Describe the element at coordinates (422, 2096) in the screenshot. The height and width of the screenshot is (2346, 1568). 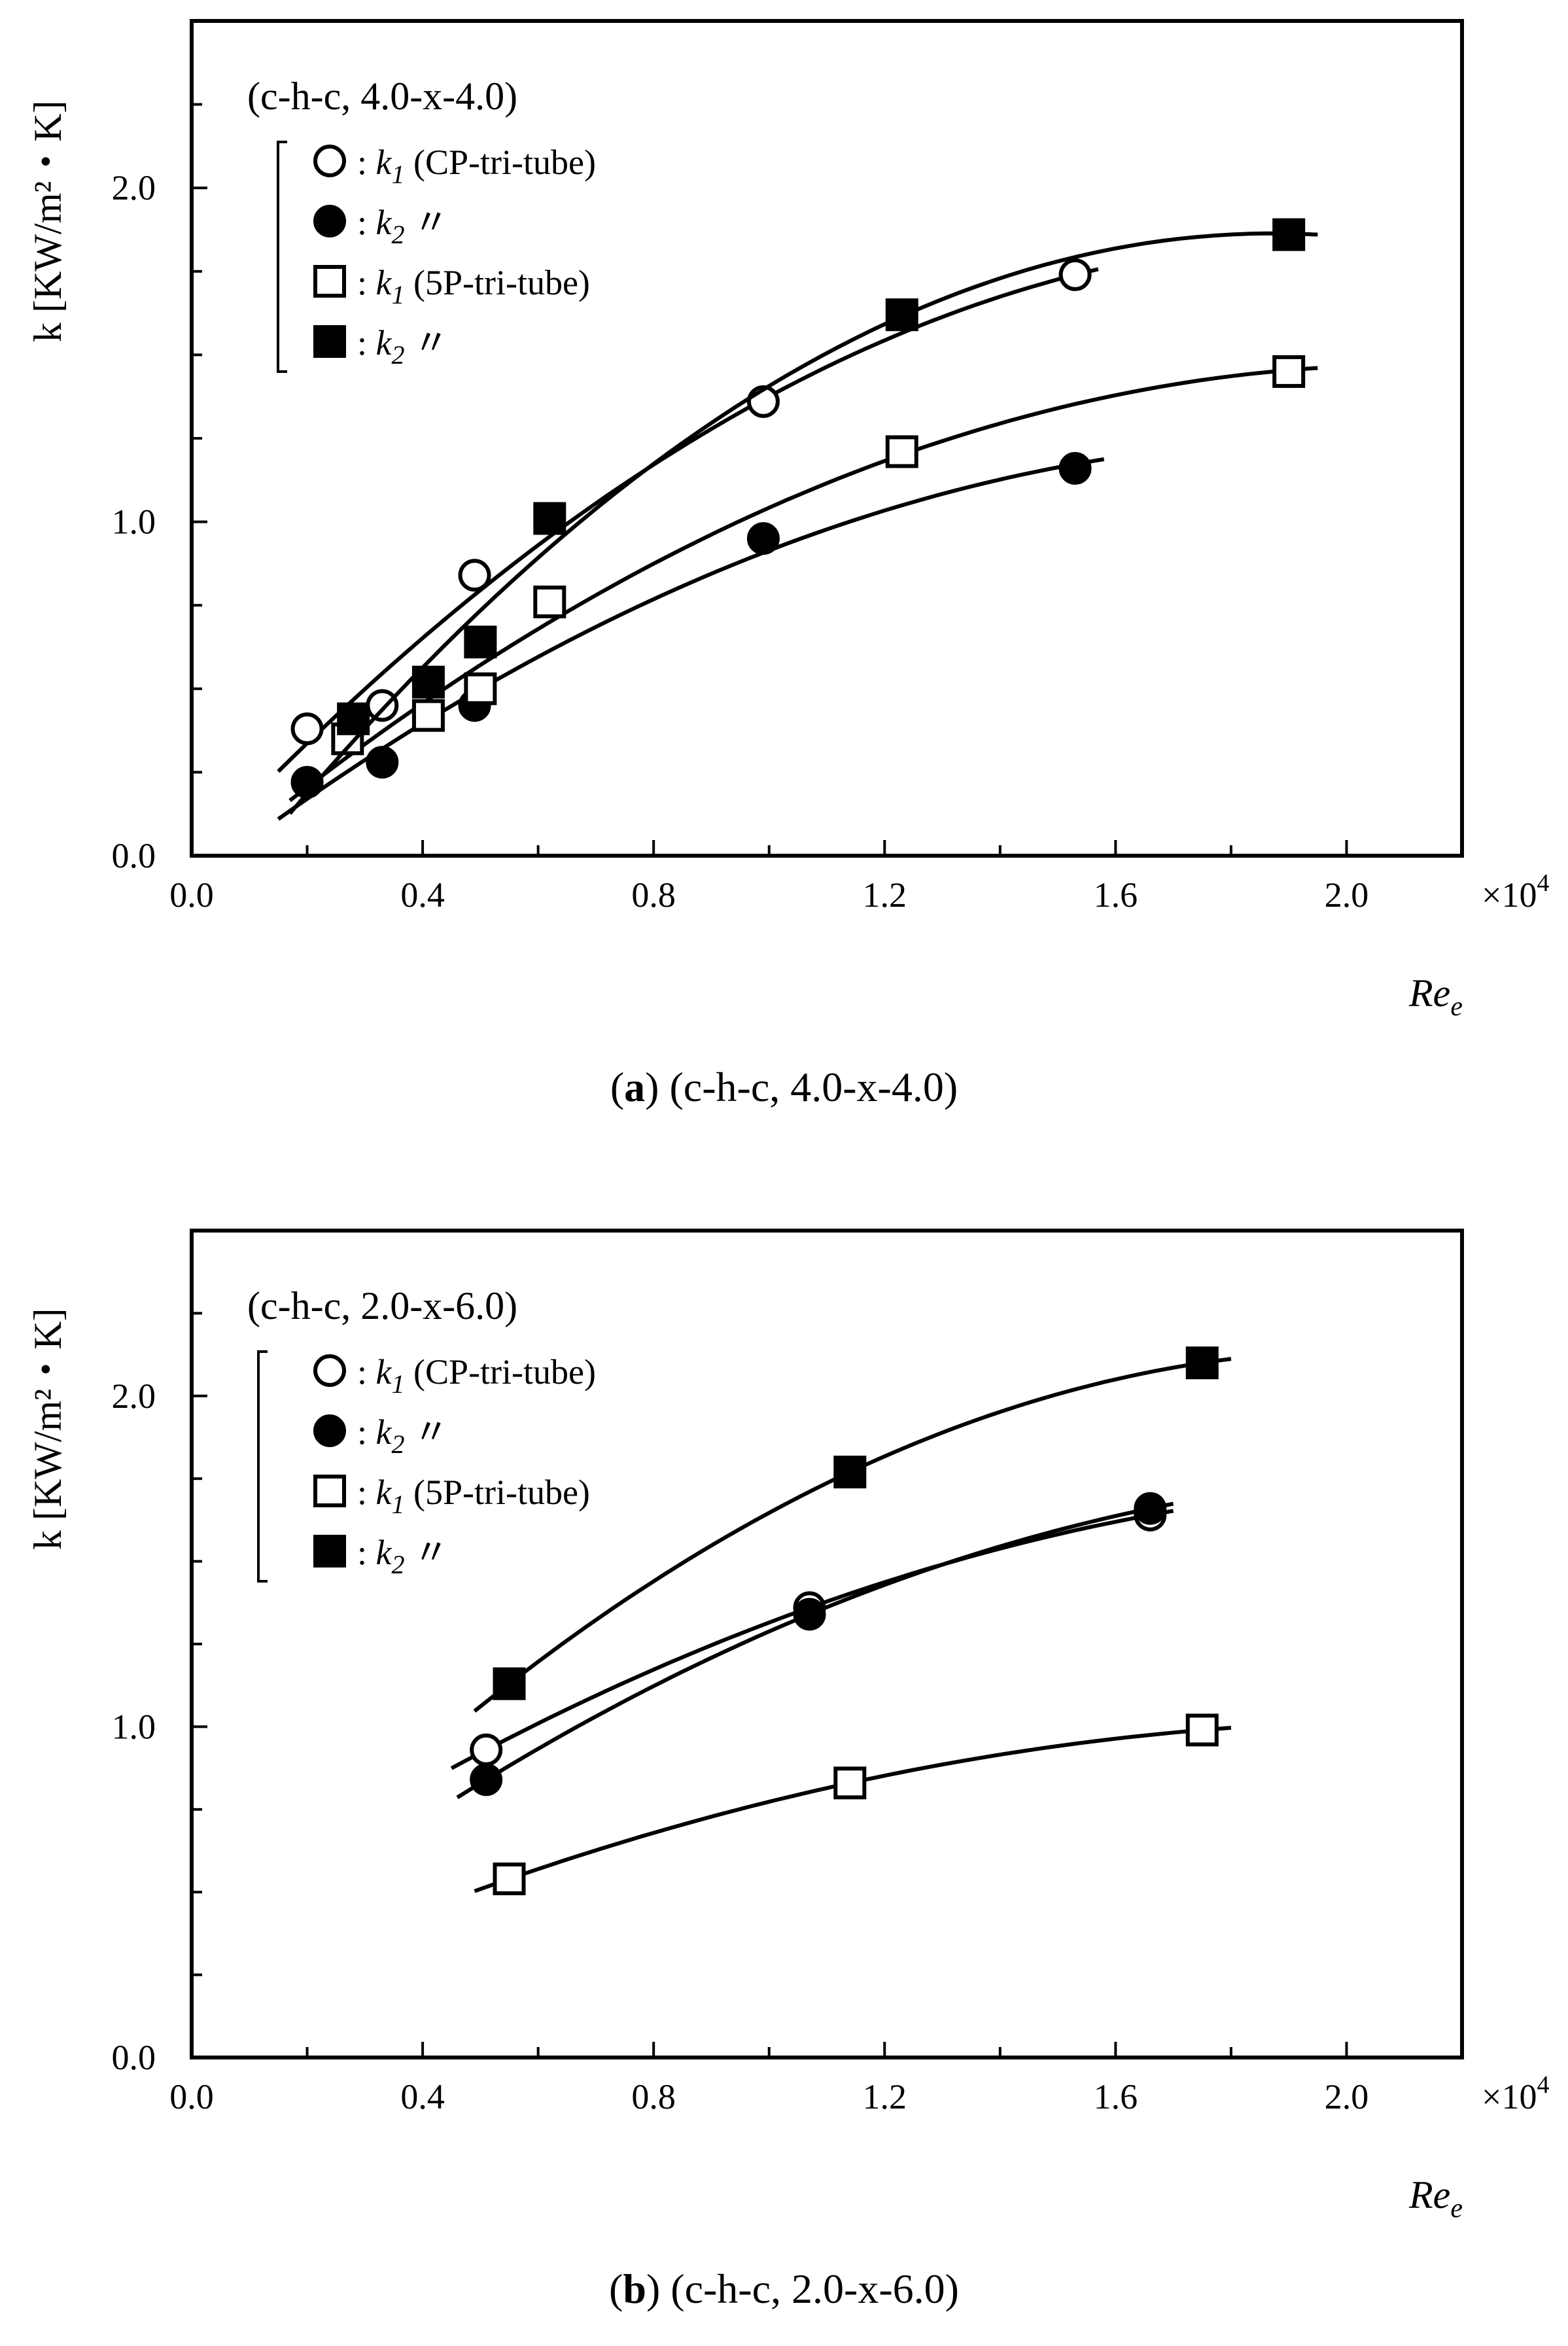
I see `x-tick-label: 0.4` at that location.